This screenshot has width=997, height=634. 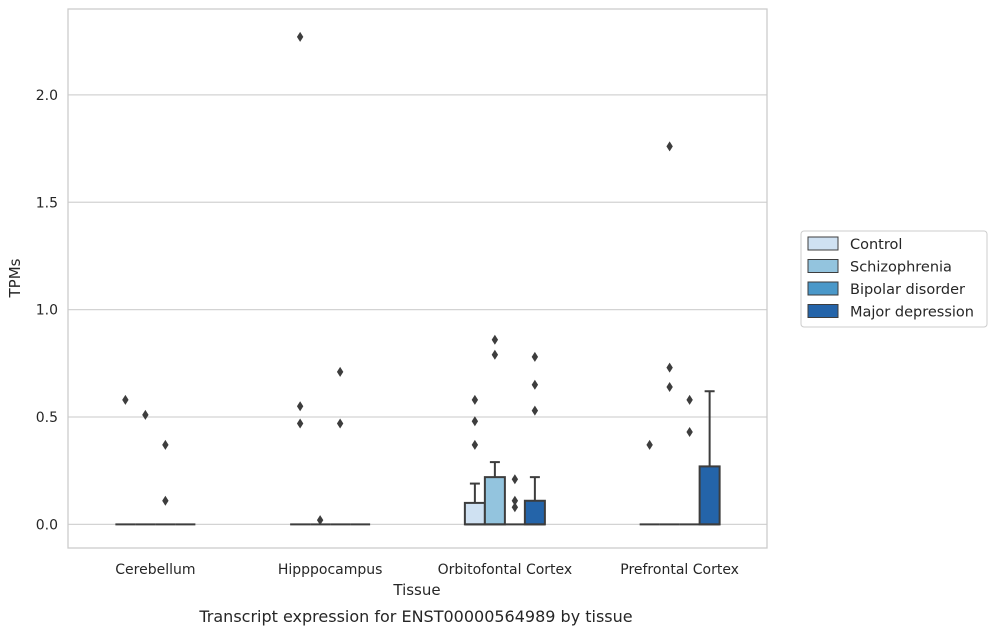 I want to click on y-tick-label: 0.0, so click(x=47, y=525).